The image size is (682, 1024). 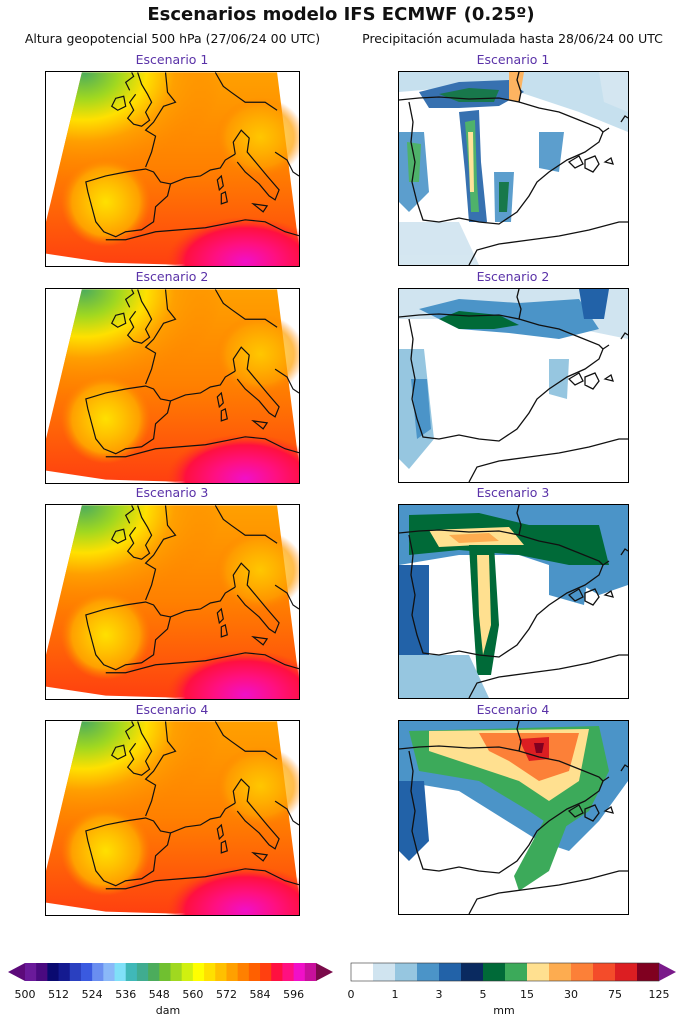 What do you see at coordinates (59, 994) in the screenshot?
I see `colorbar-tick-label: 512` at bounding box center [59, 994].